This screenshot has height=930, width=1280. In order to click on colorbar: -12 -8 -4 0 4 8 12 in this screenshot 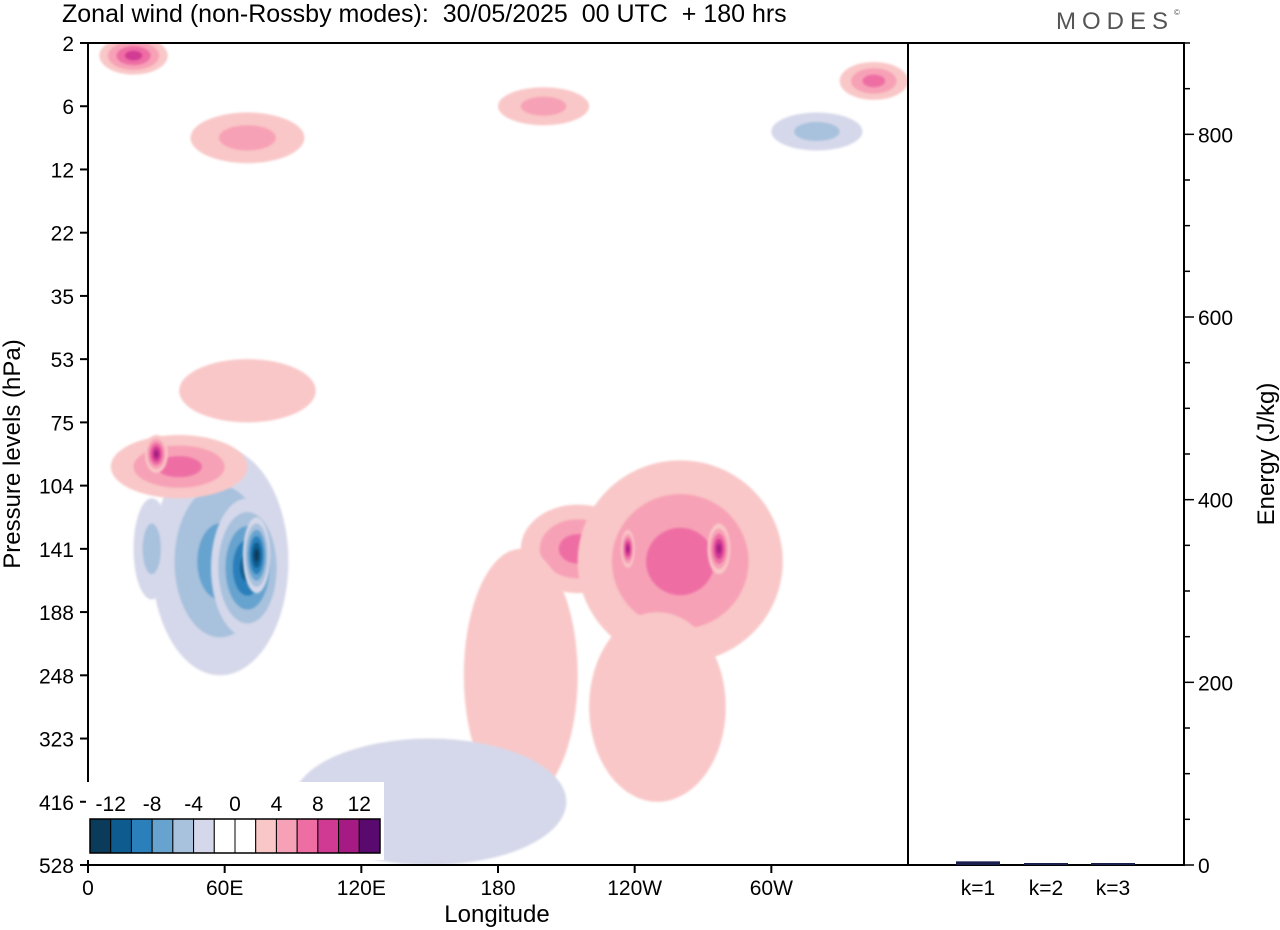, I will do `click(235, 821)`.